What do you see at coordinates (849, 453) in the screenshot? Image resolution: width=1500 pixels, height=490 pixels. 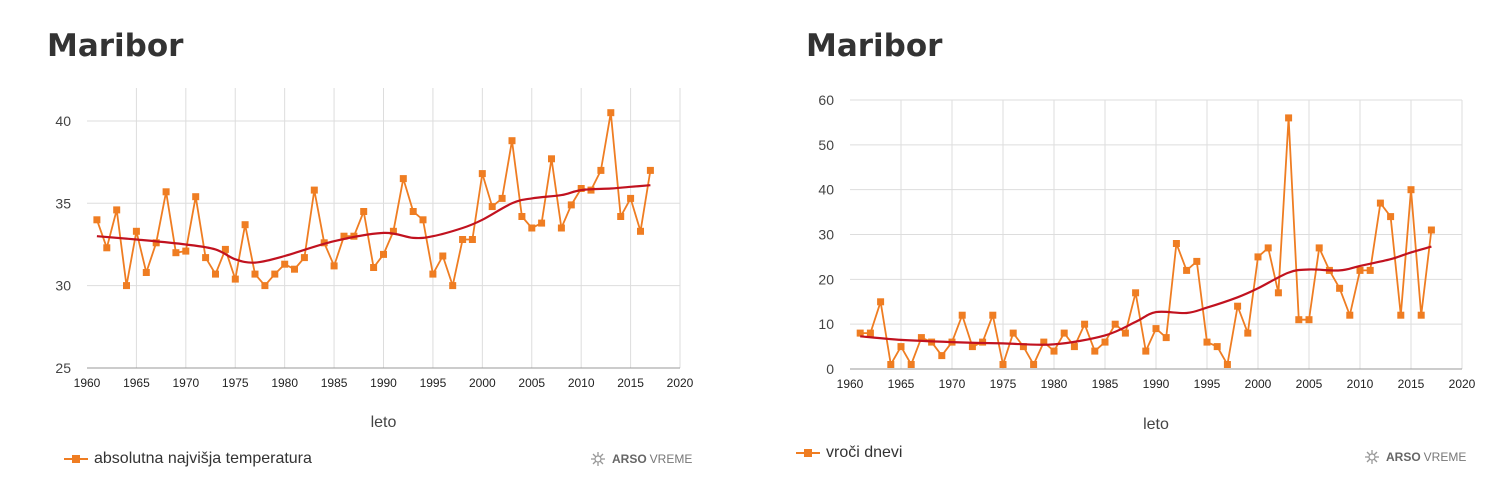 I see `legend-item: vroči dnevi` at bounding box center [849, 453].